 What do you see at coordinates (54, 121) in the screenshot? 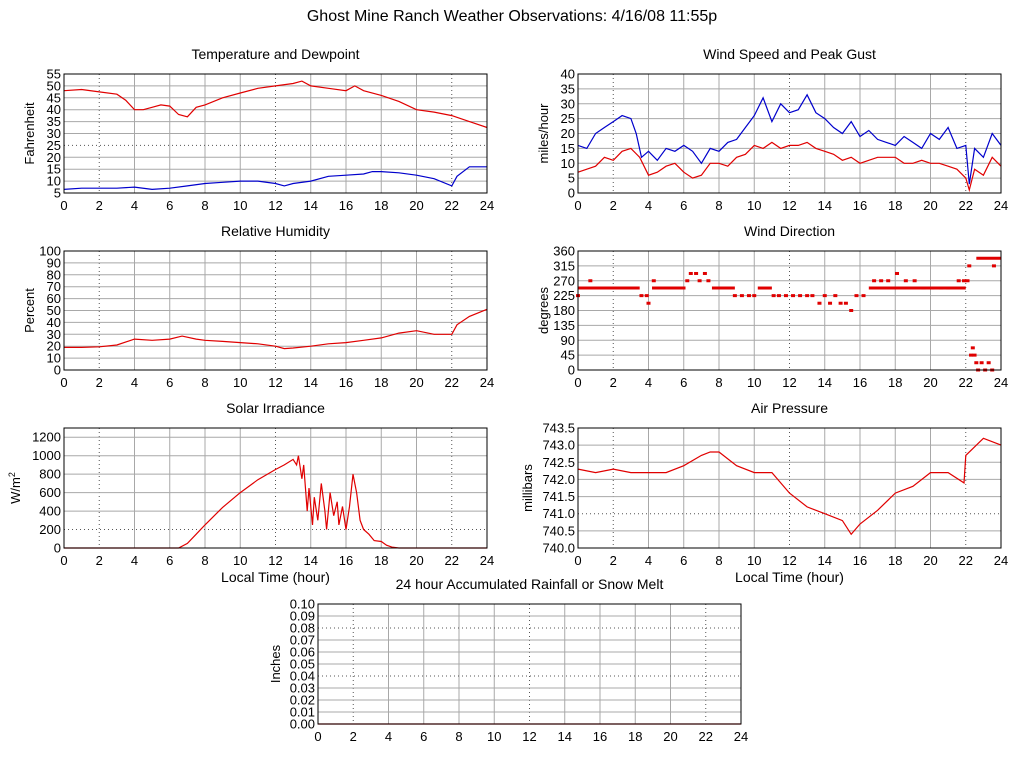
I see `y-tick-label: 35` at bounding box center [54, 121].